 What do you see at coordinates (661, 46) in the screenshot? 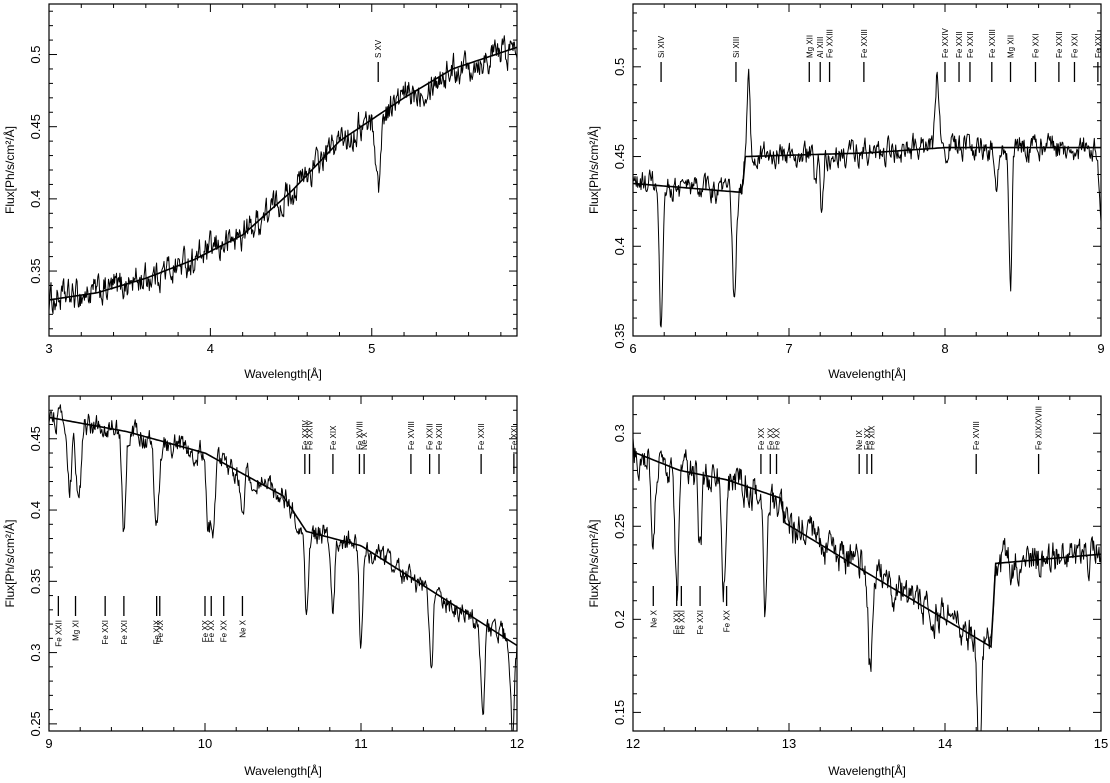
I see `line-id-label: Si XIV` at bounding box center [661, 46].